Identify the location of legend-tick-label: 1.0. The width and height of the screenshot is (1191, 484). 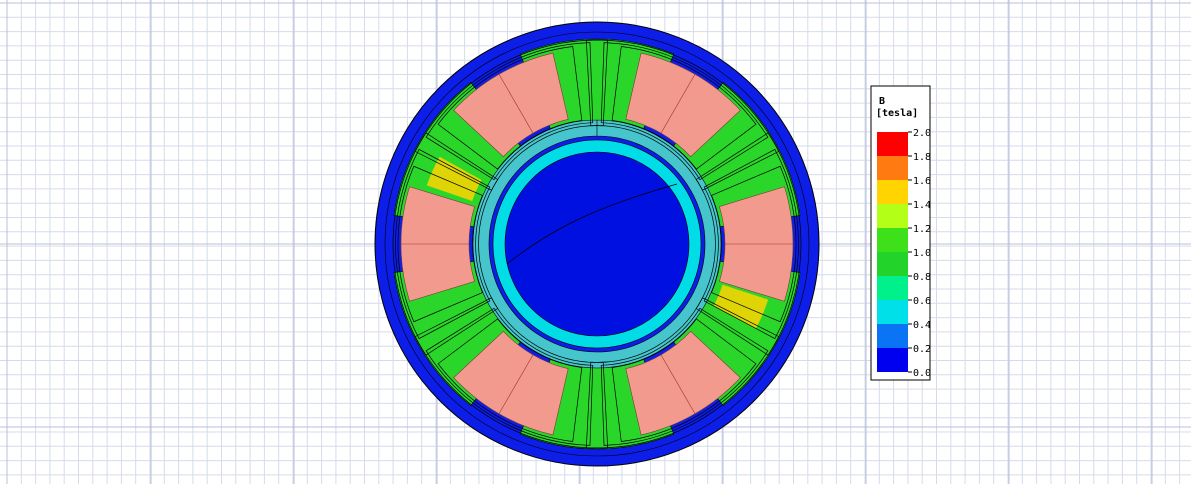
(922, 253).